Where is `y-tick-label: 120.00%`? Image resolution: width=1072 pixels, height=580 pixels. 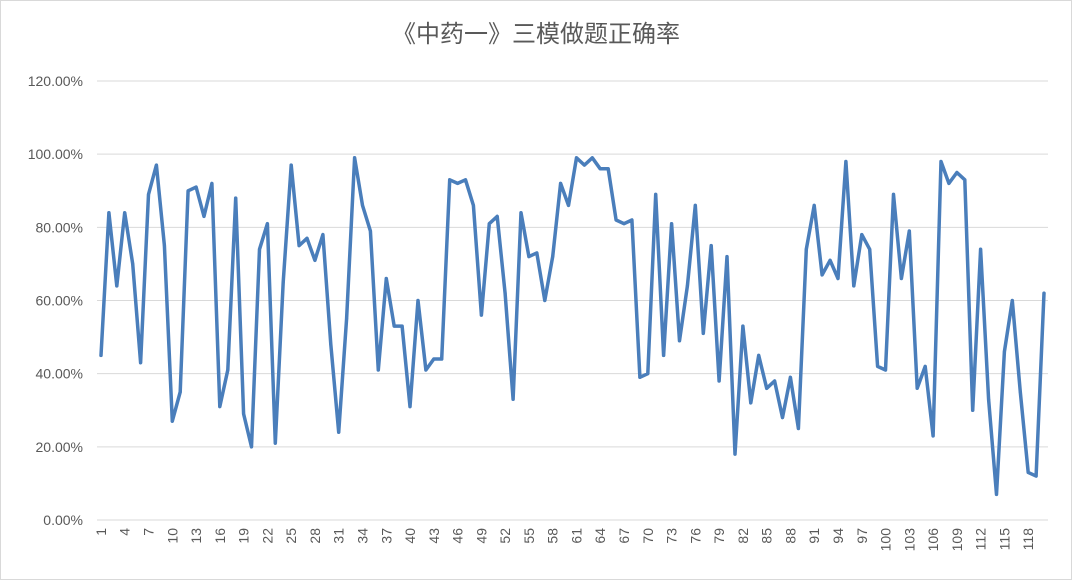
y-tick-label: 120.00% is located at coordinates (55, 81).